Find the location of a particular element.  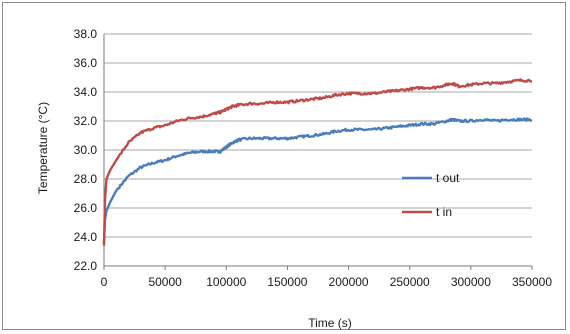

x-axis-title: Time (s) is located at coordinates (330, 323).